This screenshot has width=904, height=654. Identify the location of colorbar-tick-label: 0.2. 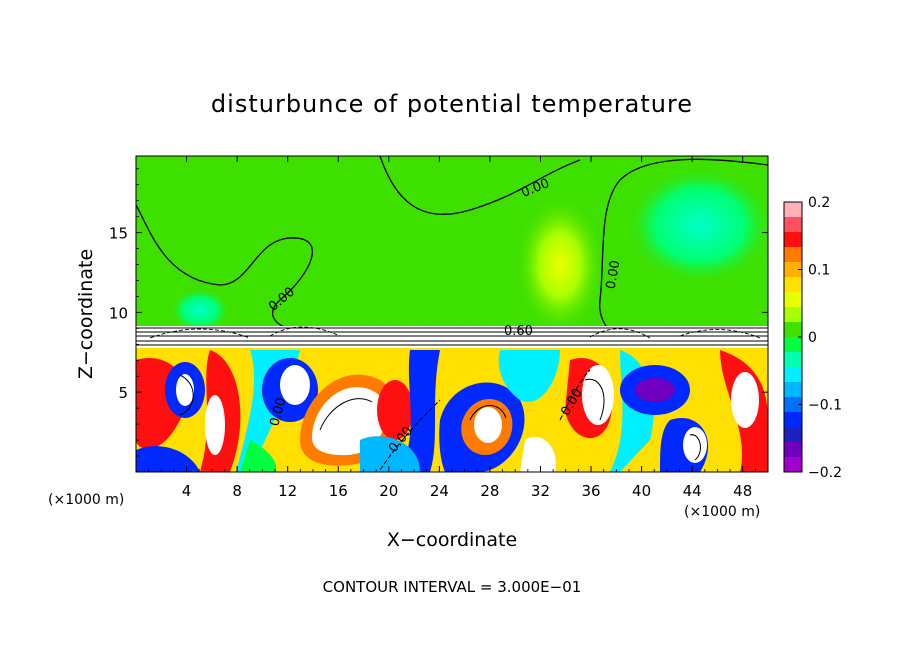
(819, 203).